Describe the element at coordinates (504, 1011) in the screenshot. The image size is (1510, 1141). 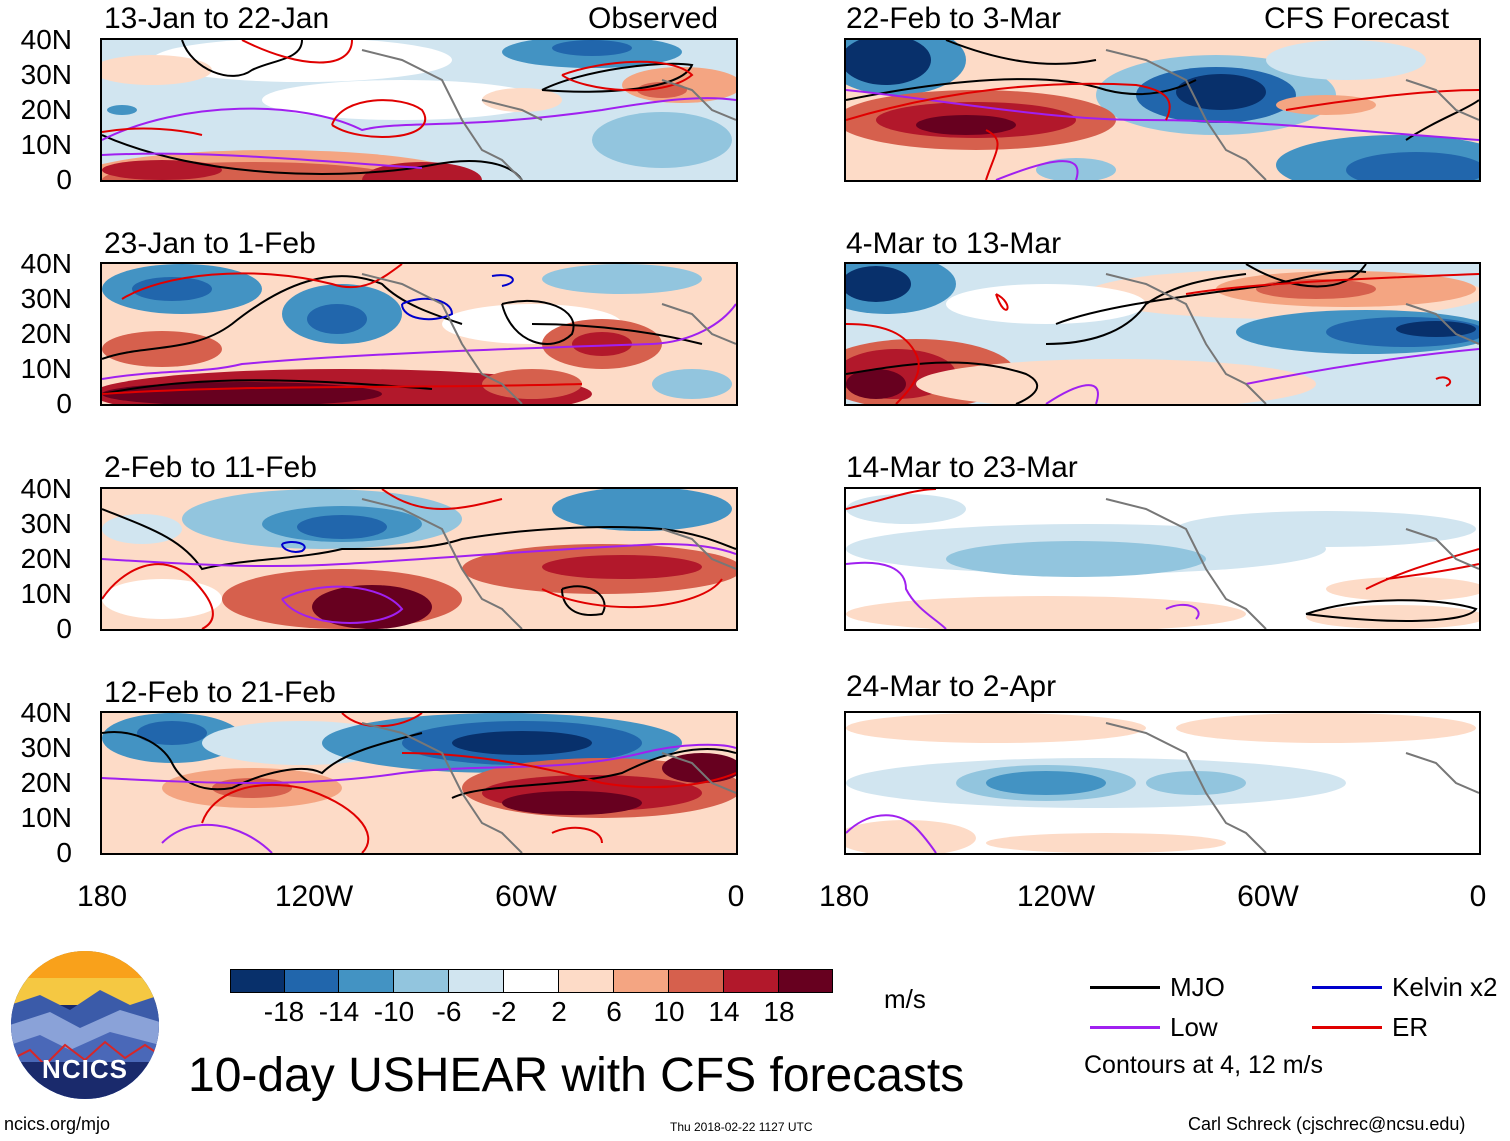
I see `colorbar-tick: -2` at that location.